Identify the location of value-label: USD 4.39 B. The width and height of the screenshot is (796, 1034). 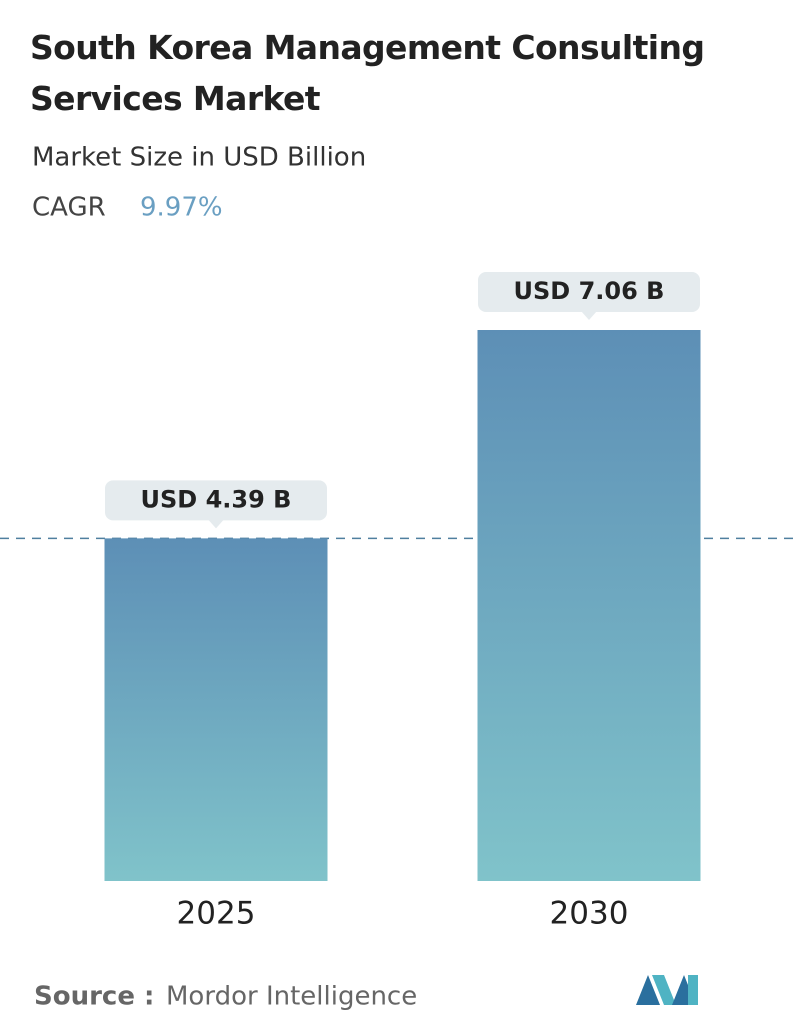
(216, 499).